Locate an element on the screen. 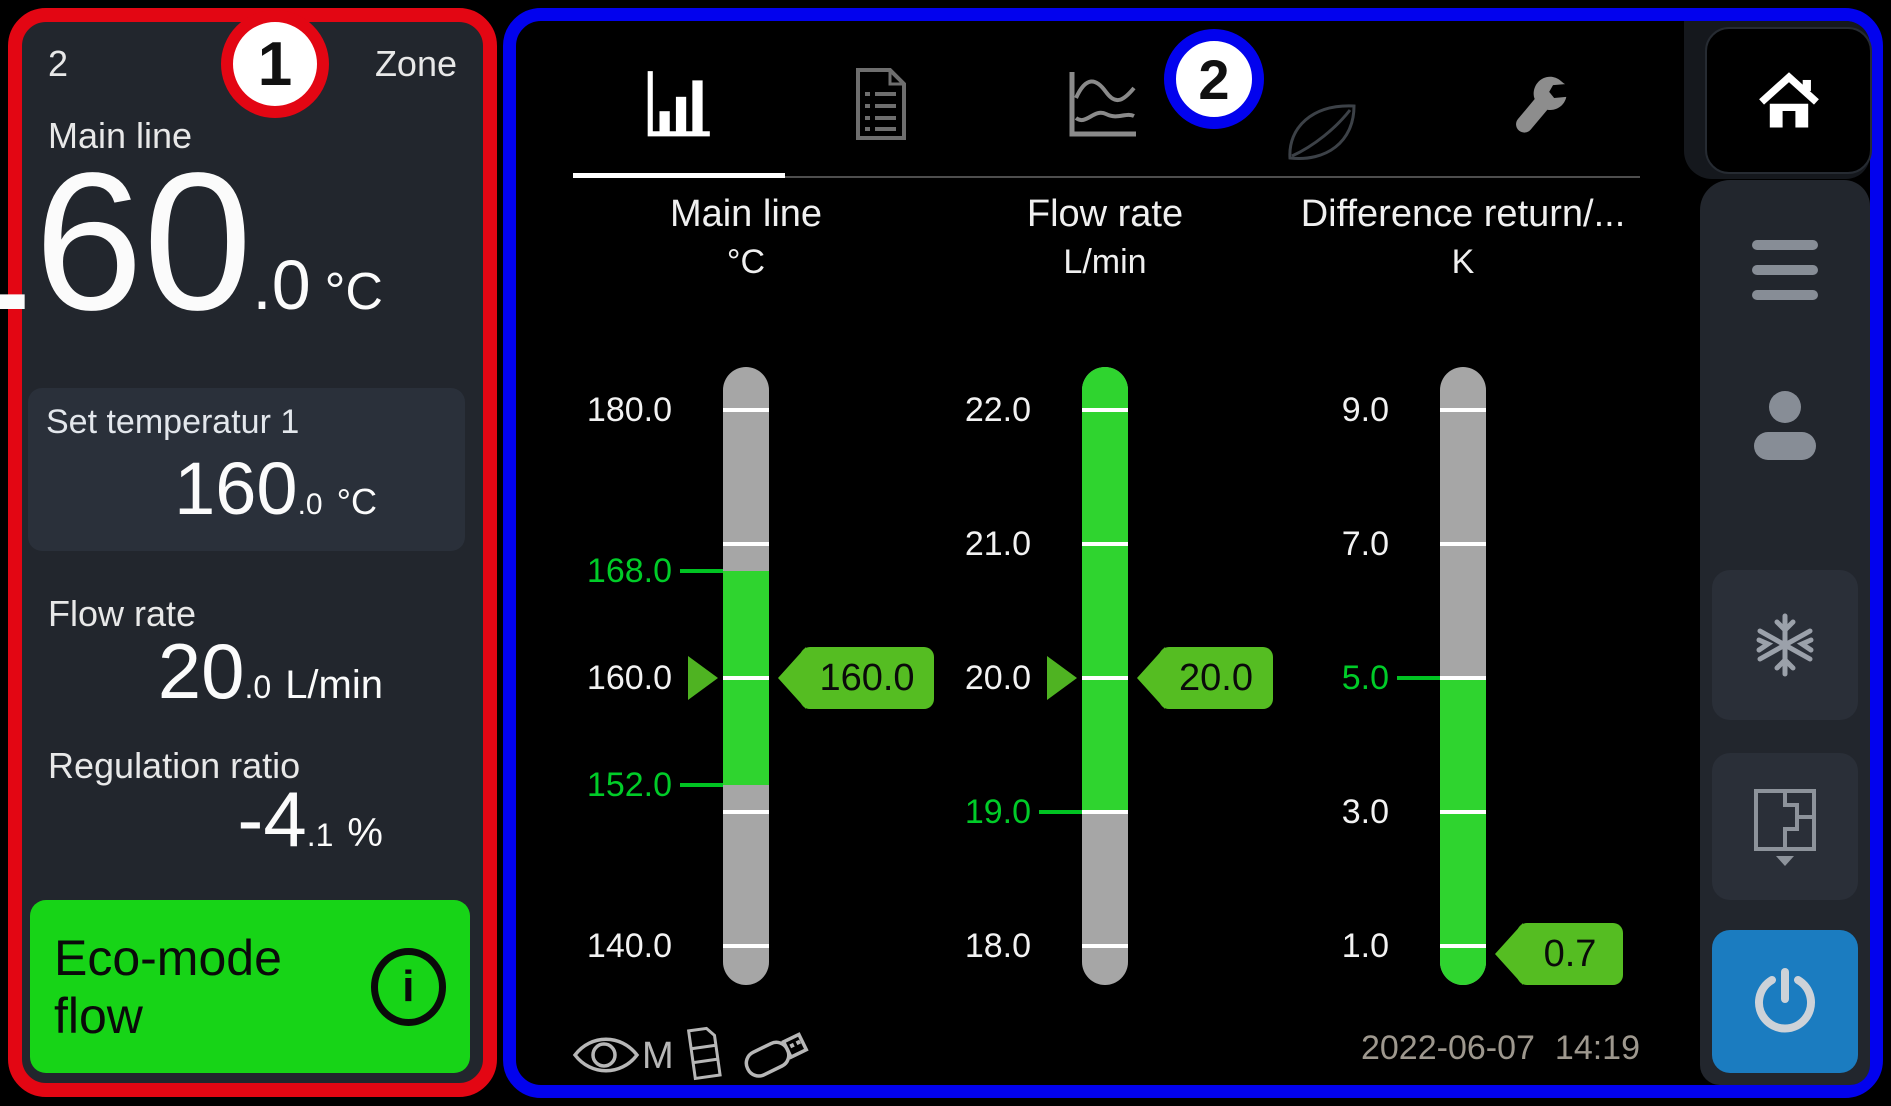  status-time: 14:19 is located at coordinates (1597, 1048).